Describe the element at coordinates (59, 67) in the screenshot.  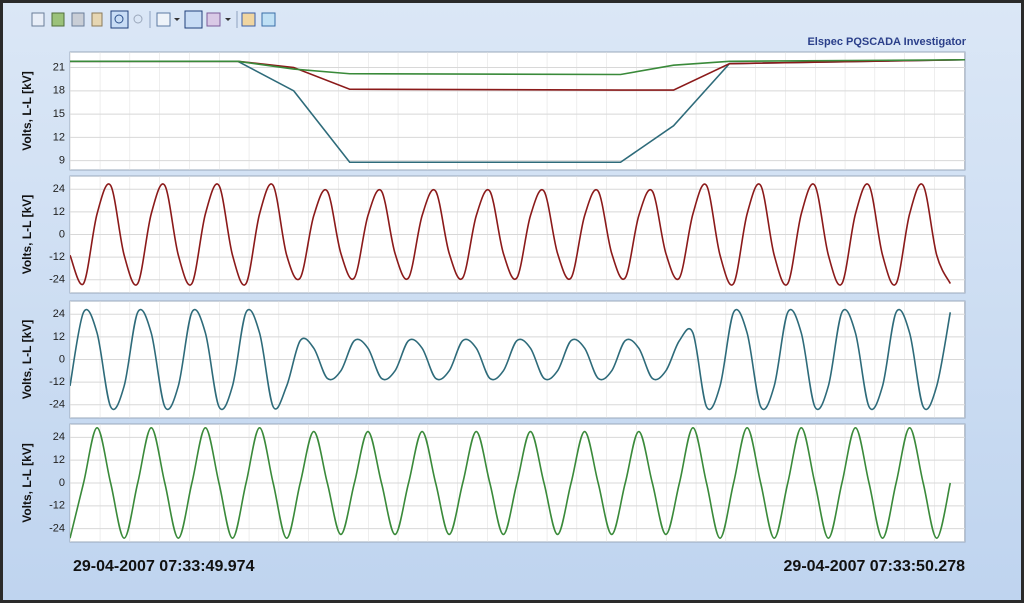
I see `y-tick-label: 21` at that location.